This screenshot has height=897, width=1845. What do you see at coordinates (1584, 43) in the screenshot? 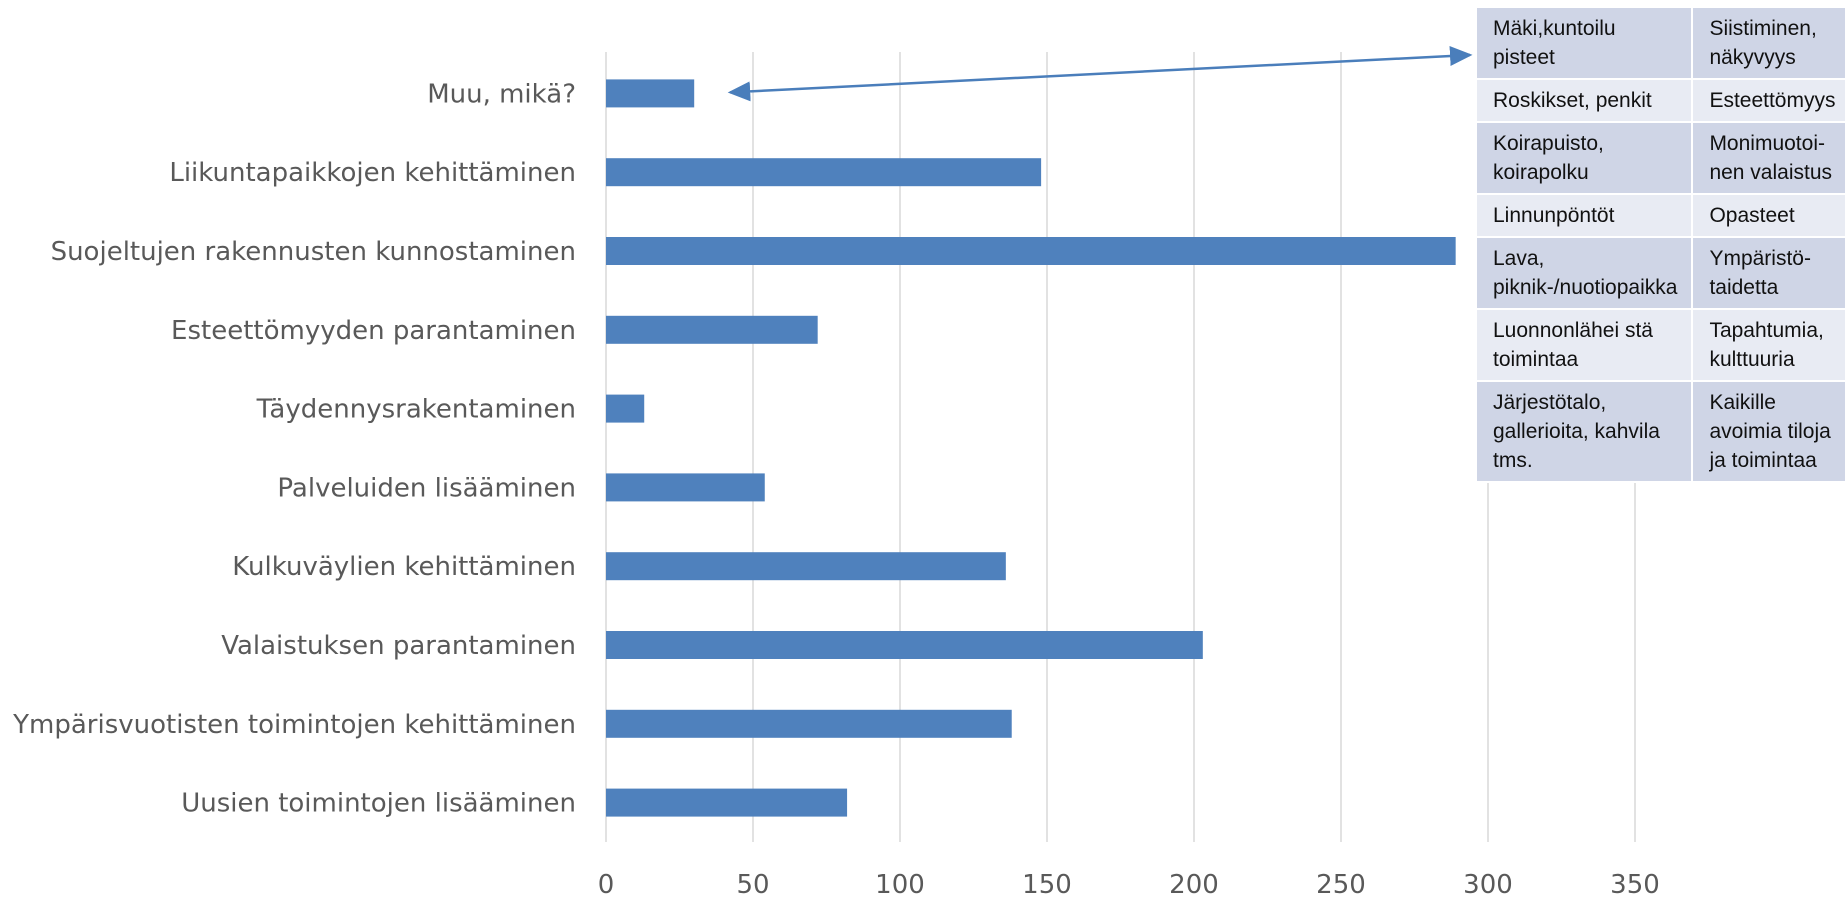
I see `annotation-cell: Mäki,kuntoilu pisteet` at bounding box center [1584, 43].